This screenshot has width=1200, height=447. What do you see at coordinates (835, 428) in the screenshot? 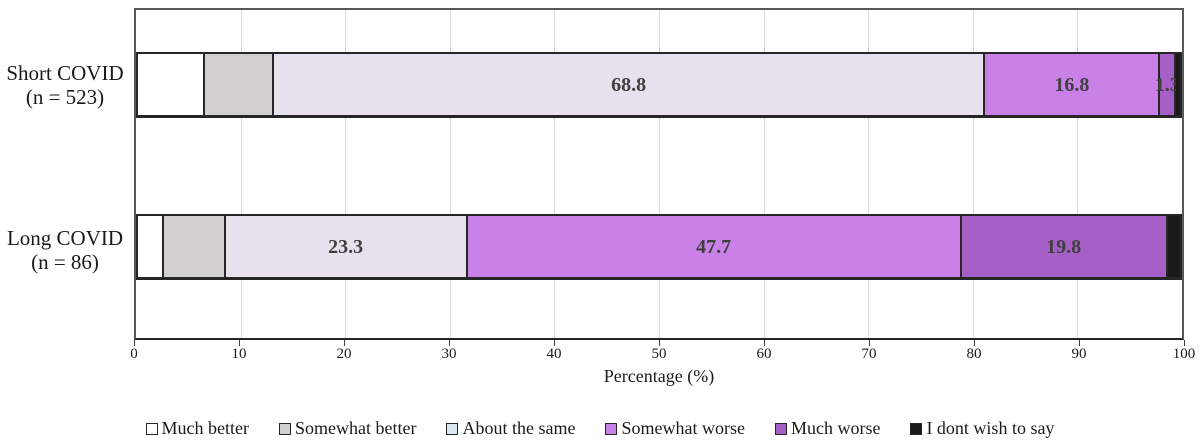
I see `legend-label: Much worse` at bounding box center [835, 428].